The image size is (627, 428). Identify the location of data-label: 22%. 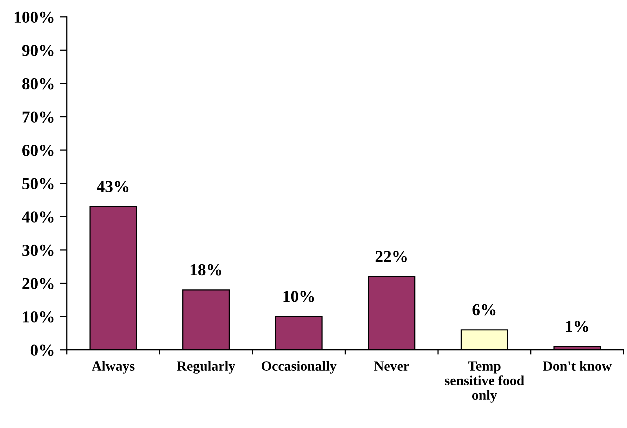
(391, 256).